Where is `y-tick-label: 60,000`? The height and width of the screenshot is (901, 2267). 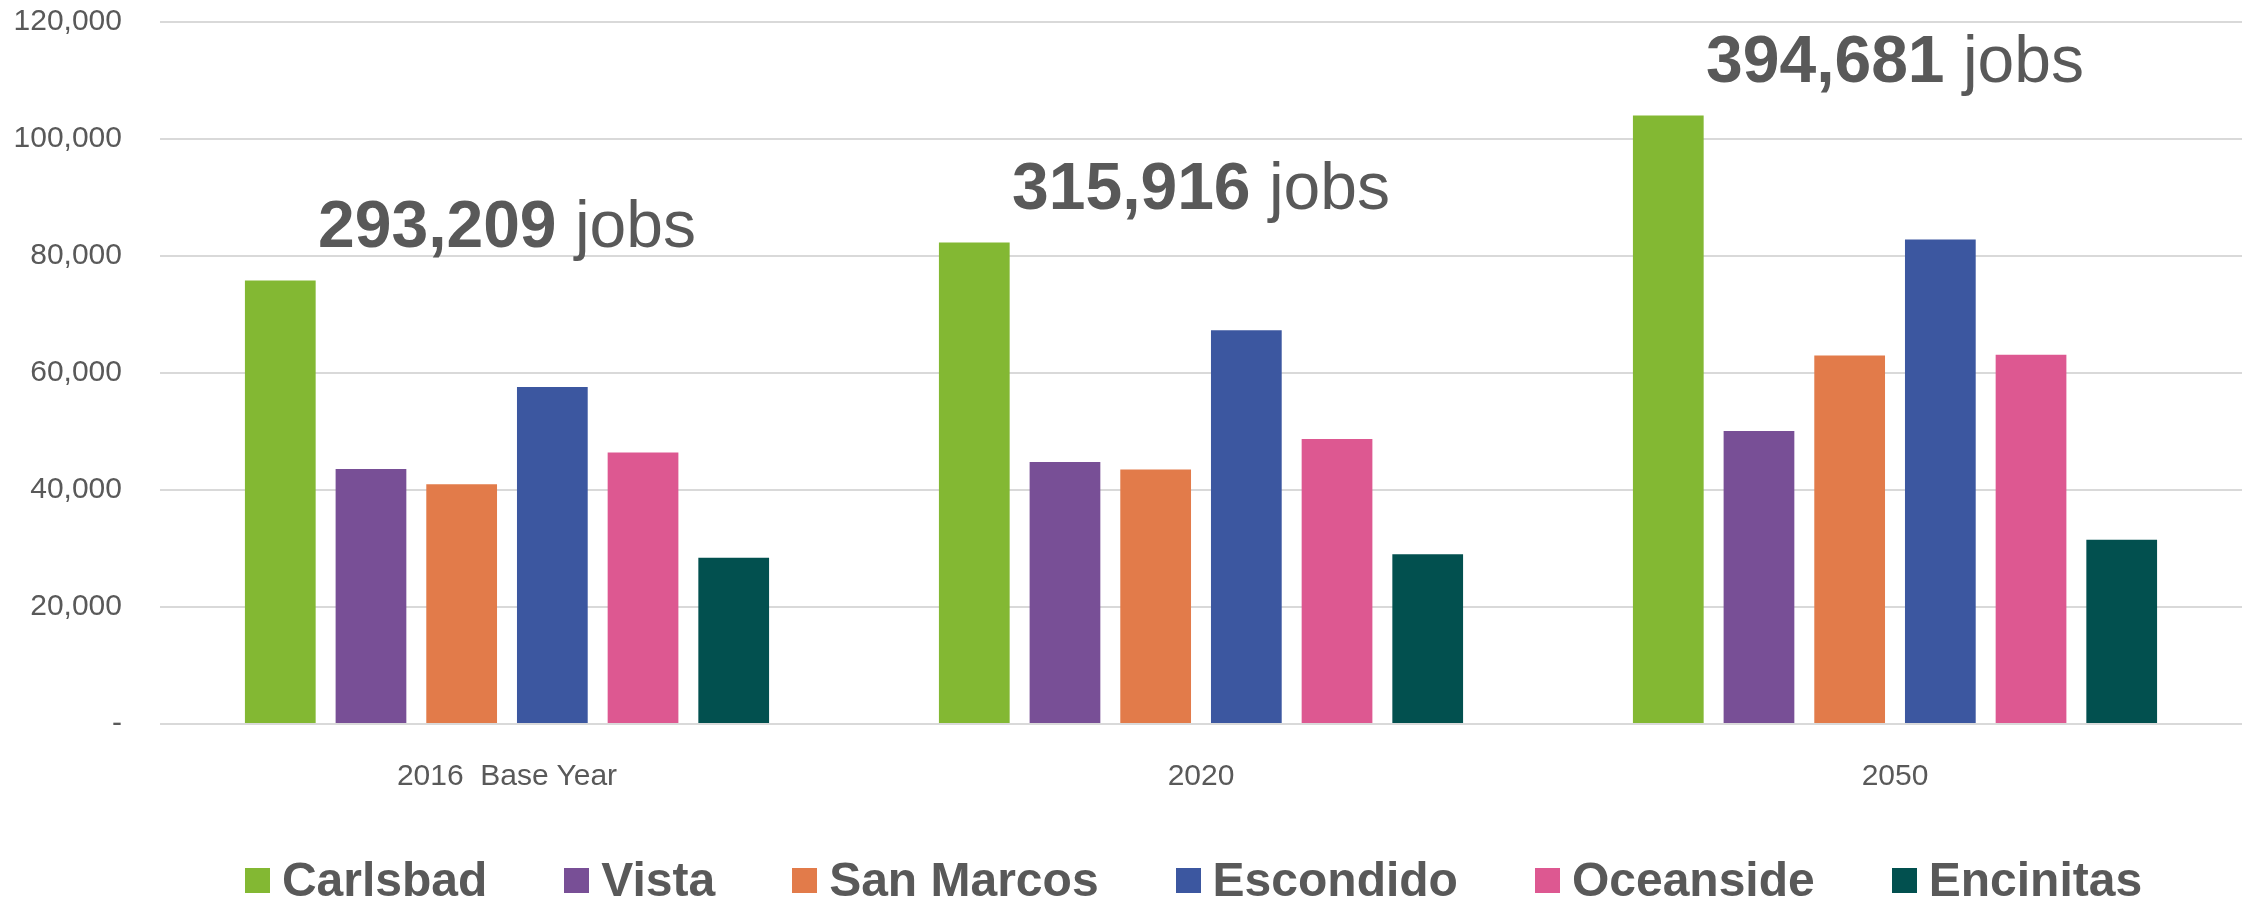 y-tick-label: 60,000 is located at coordinates (76, 371).